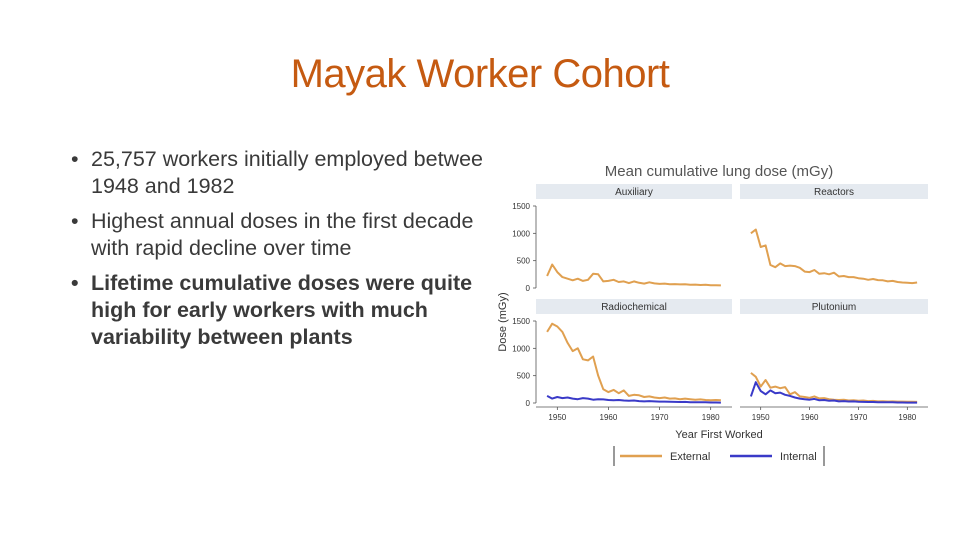  Describe the element at coordinates (719, 456) in the screenshot. I see `chart-legend: External Internal` at that location.